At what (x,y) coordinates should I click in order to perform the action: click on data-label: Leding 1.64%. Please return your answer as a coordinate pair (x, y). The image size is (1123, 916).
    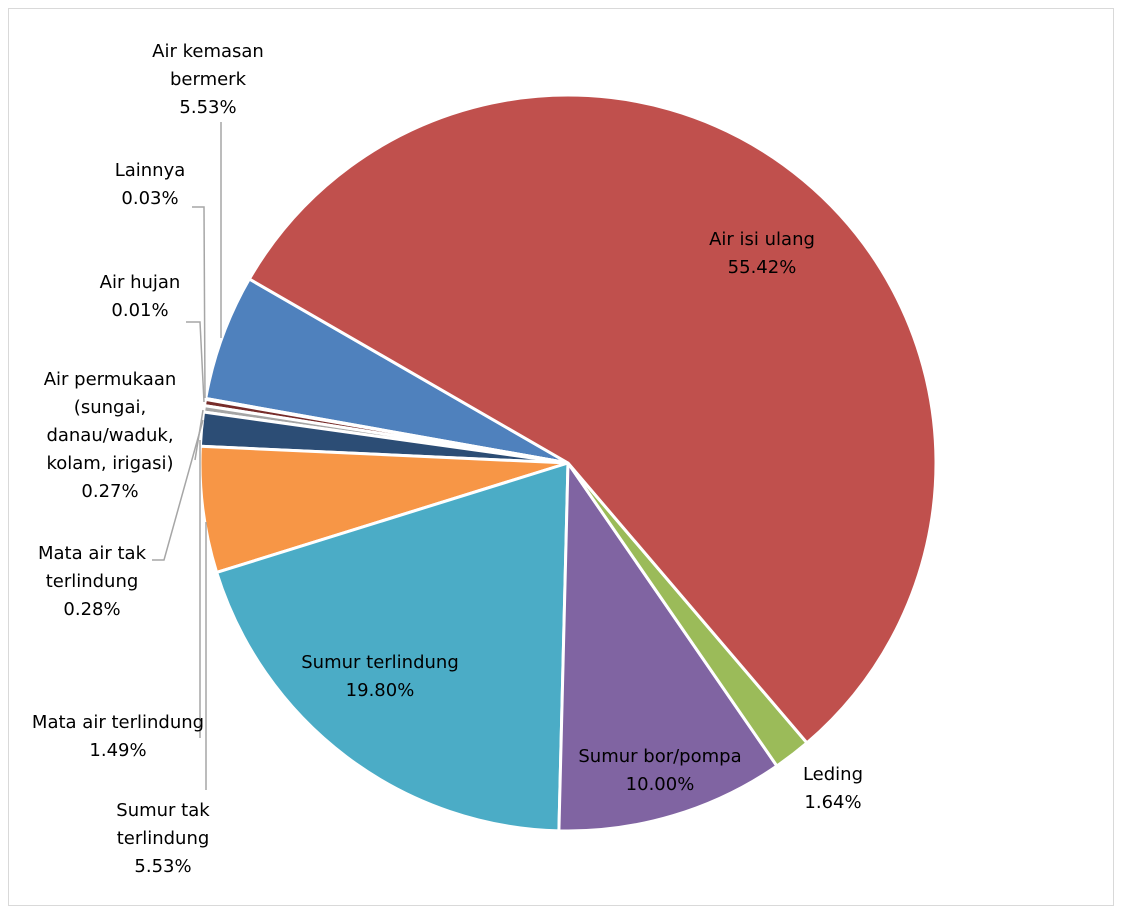
    Looking at the image, I should click on (833, 789).